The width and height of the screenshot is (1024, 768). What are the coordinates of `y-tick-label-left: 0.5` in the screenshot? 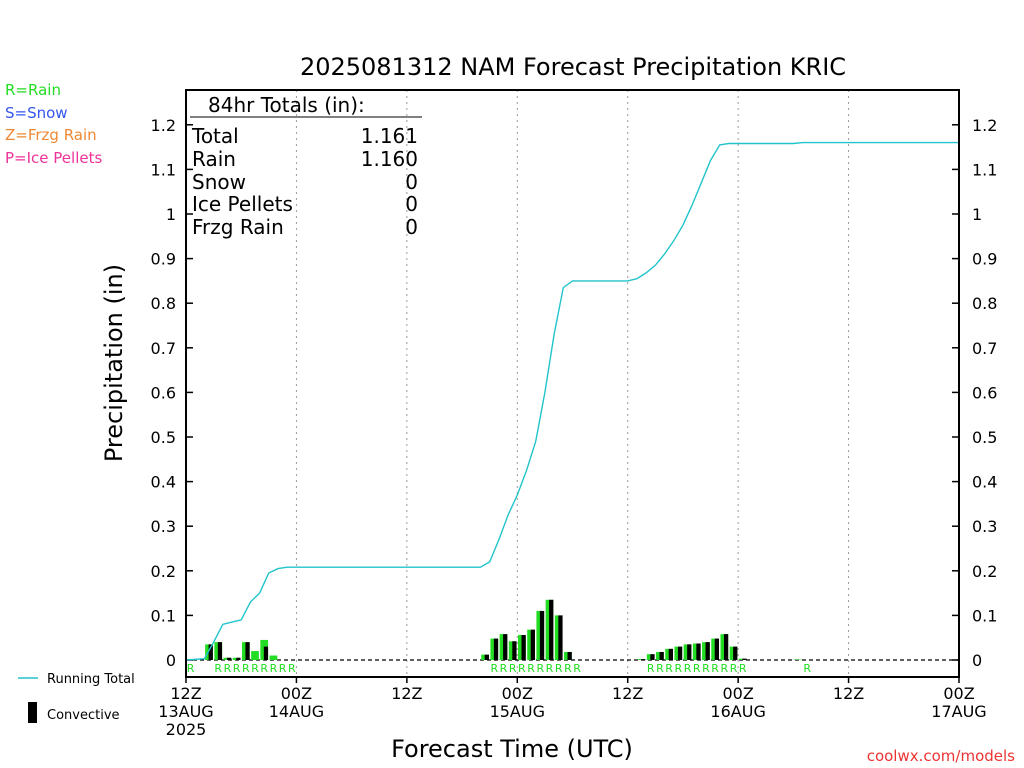 It's located at (163, 437).